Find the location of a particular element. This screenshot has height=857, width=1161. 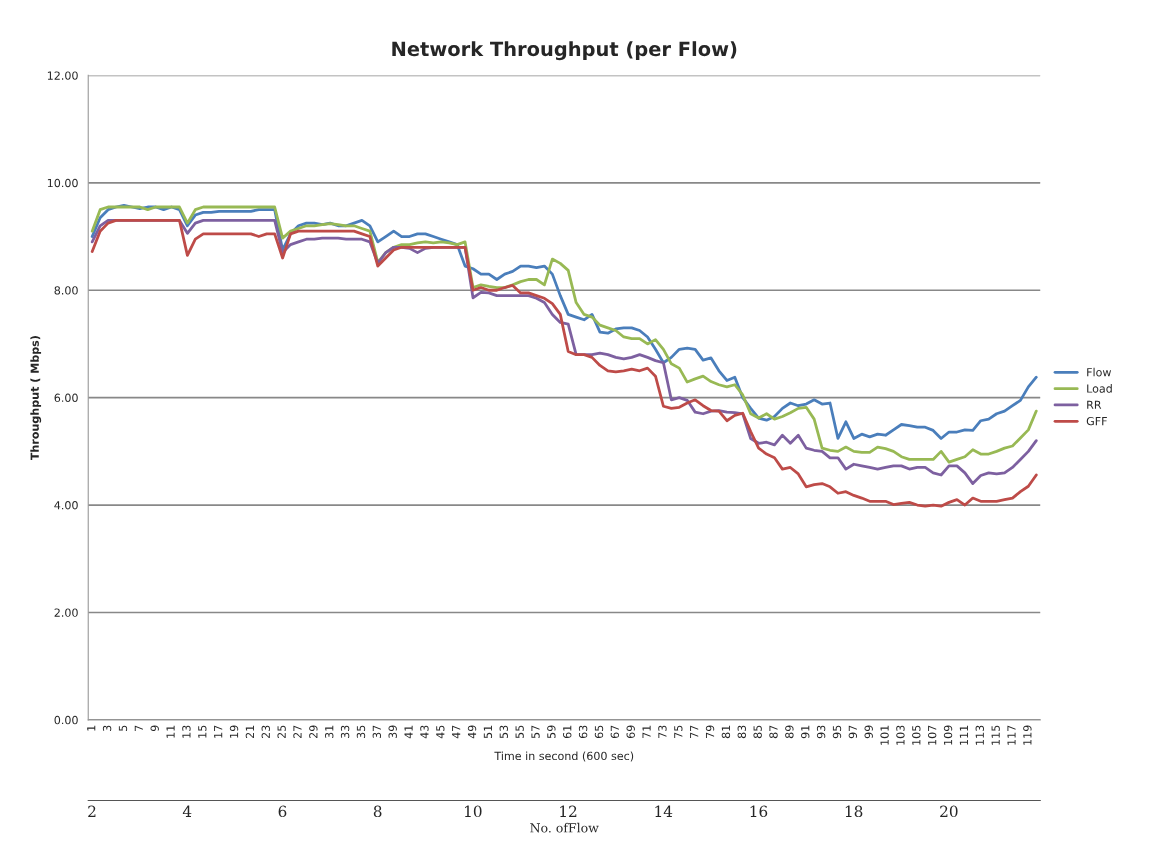

x-tick-label: 37 is located at coordinates (377, 732).